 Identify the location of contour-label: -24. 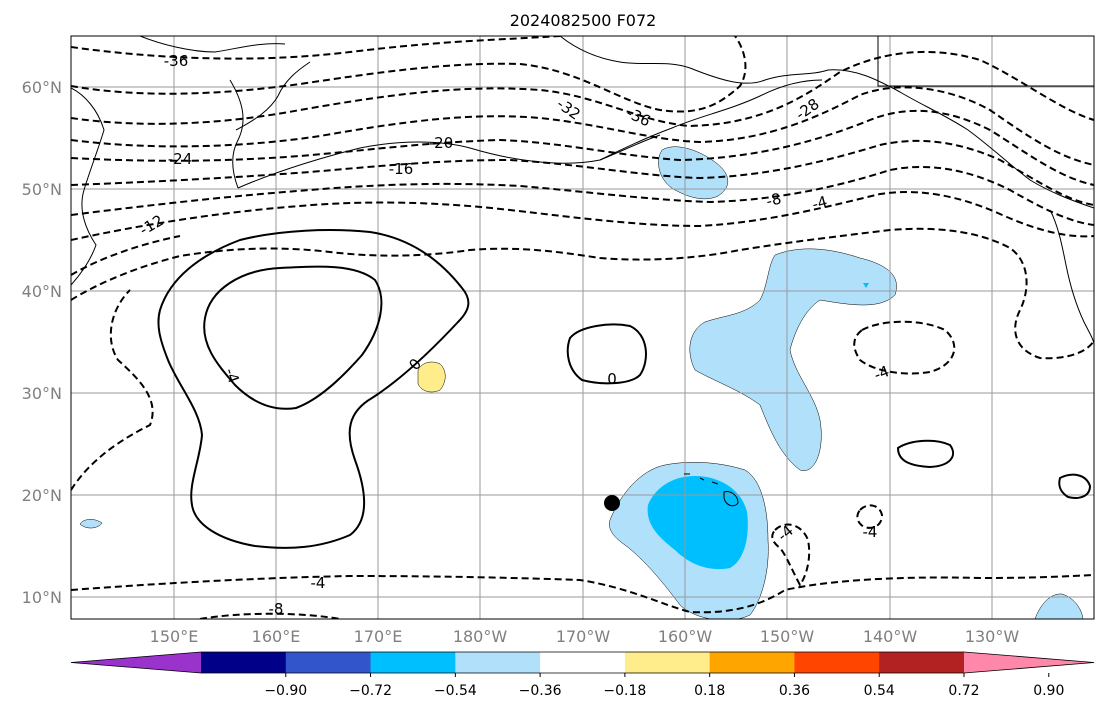
(180, 159).